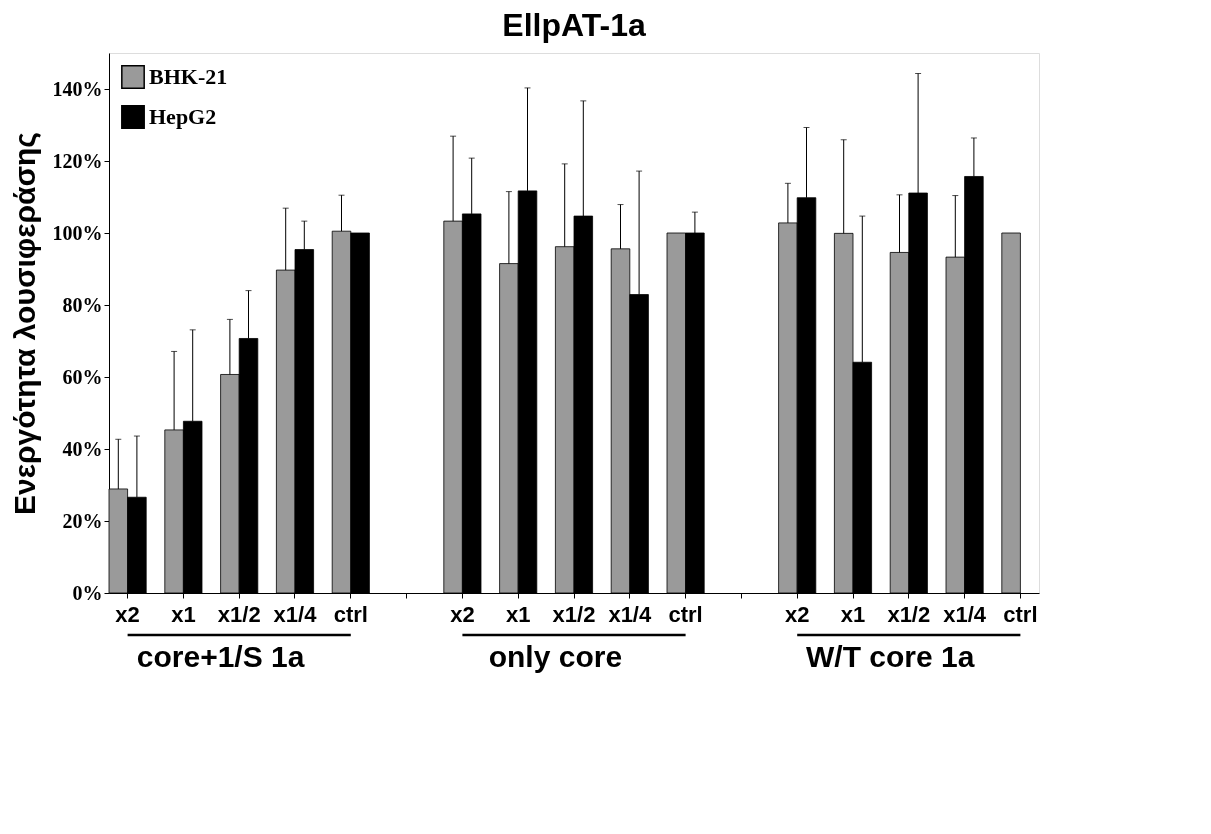 The width and height of the screenshot is (1211, 834). Describe the element at coordinates (77, 232) in the screenshot. I see `y-tick-label: 100%` at that location.